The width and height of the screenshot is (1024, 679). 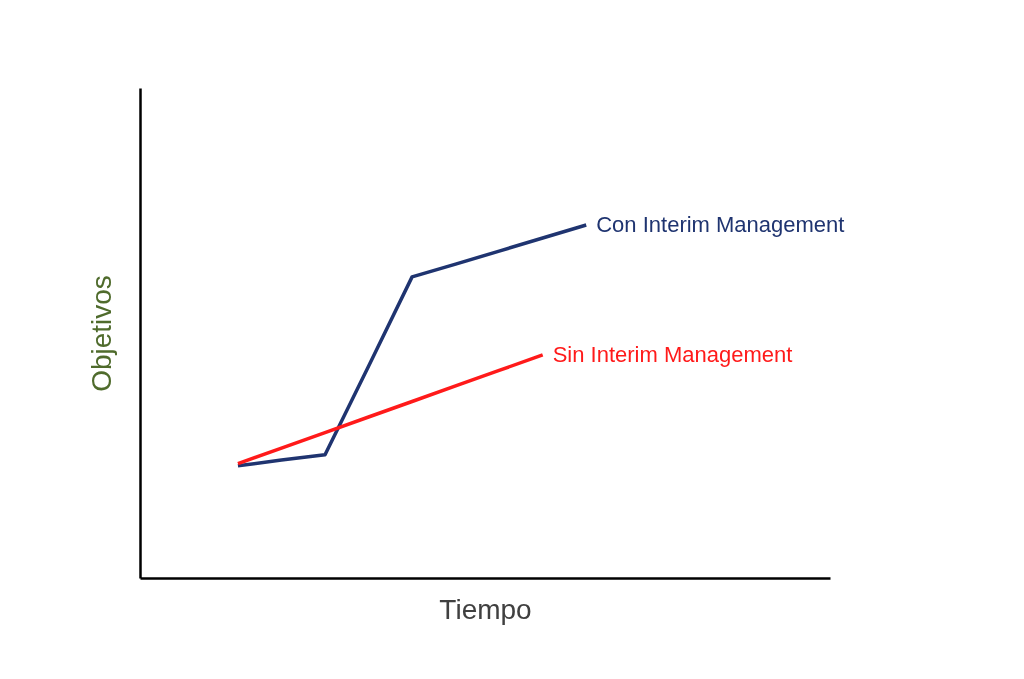 What do you see at coordinates (485, 609) in the screenshot?
I see `x-axis-title: Tiempo` at bounding box center [485, 609].